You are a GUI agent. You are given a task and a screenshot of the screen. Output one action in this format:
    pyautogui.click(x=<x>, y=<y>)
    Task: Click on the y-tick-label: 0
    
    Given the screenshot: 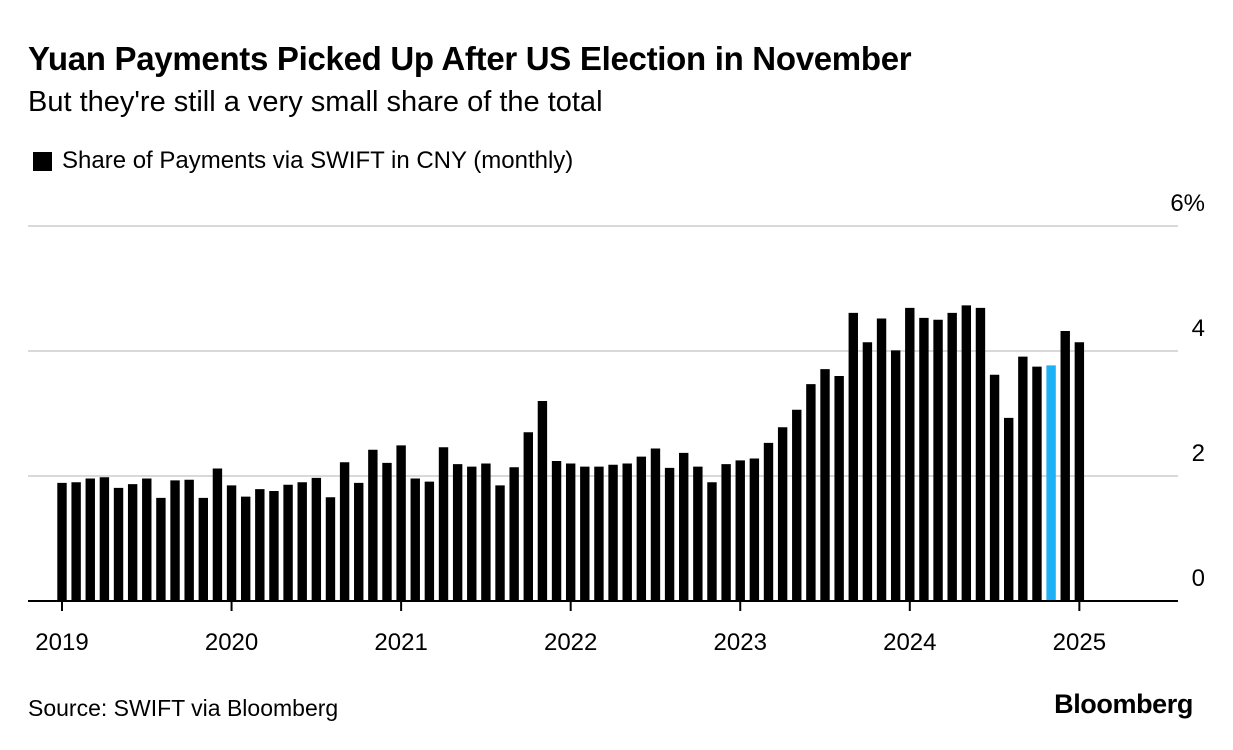 What is the action you would take?
    pyautogui.click(x=1198, y=578)
    